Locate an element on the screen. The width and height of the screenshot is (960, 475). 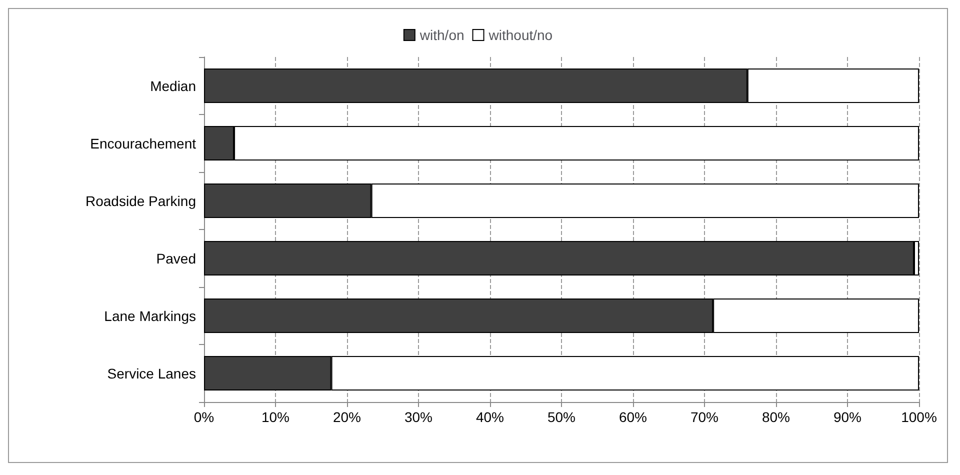
x-tick-label: 40% is located at coordinates (490, 417).